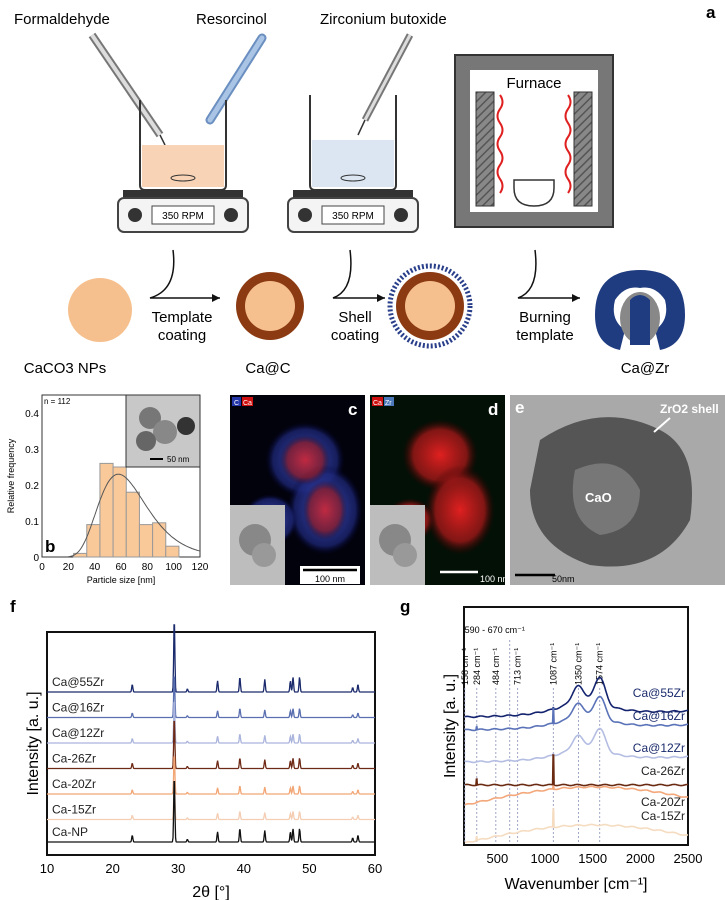  Describe the element at coordinates (32, 414) in the screenshot. I see `y-tick-label: 0.4` at that location.